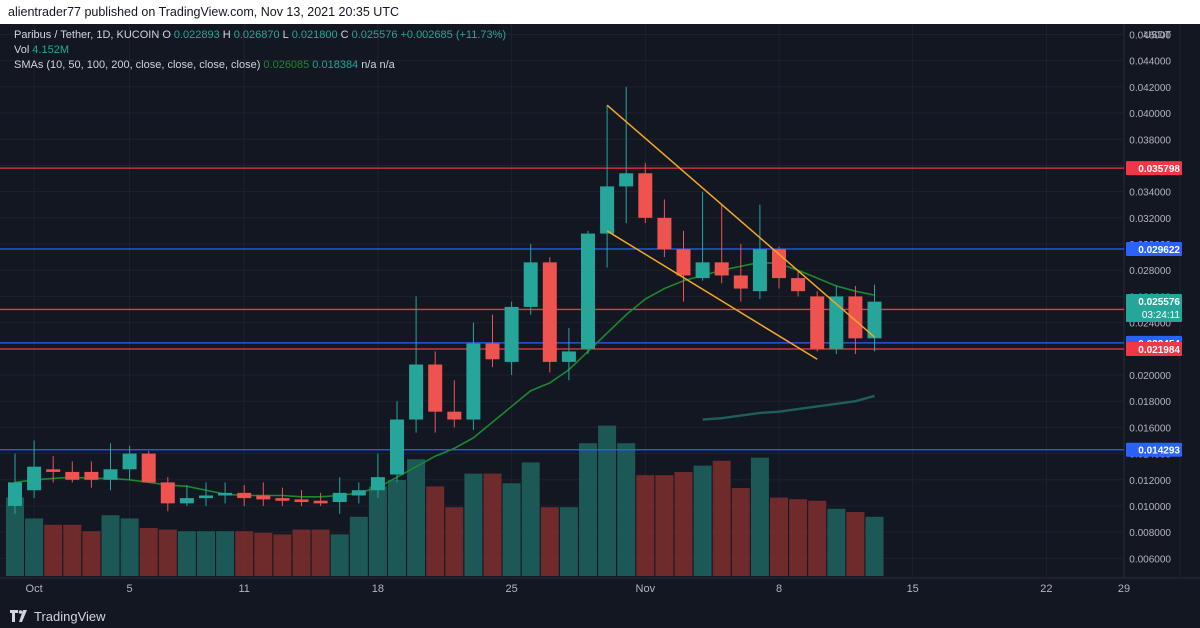 This screenshot has width=1200, height=628. I want to click on sma100-value: n/a, so click(369, 65).